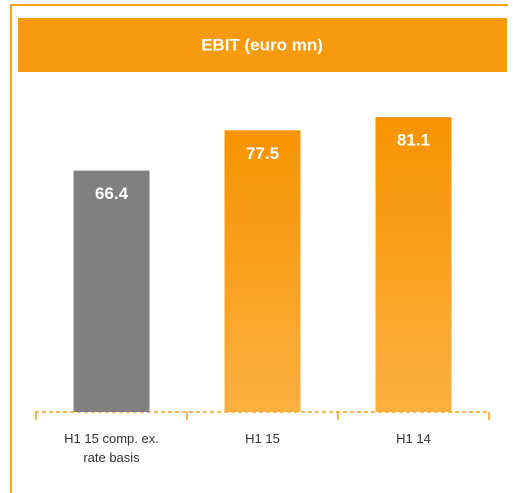  I want to click on x-tick-label: H1 15 comp. ex. rate basis, so click(111, 448).